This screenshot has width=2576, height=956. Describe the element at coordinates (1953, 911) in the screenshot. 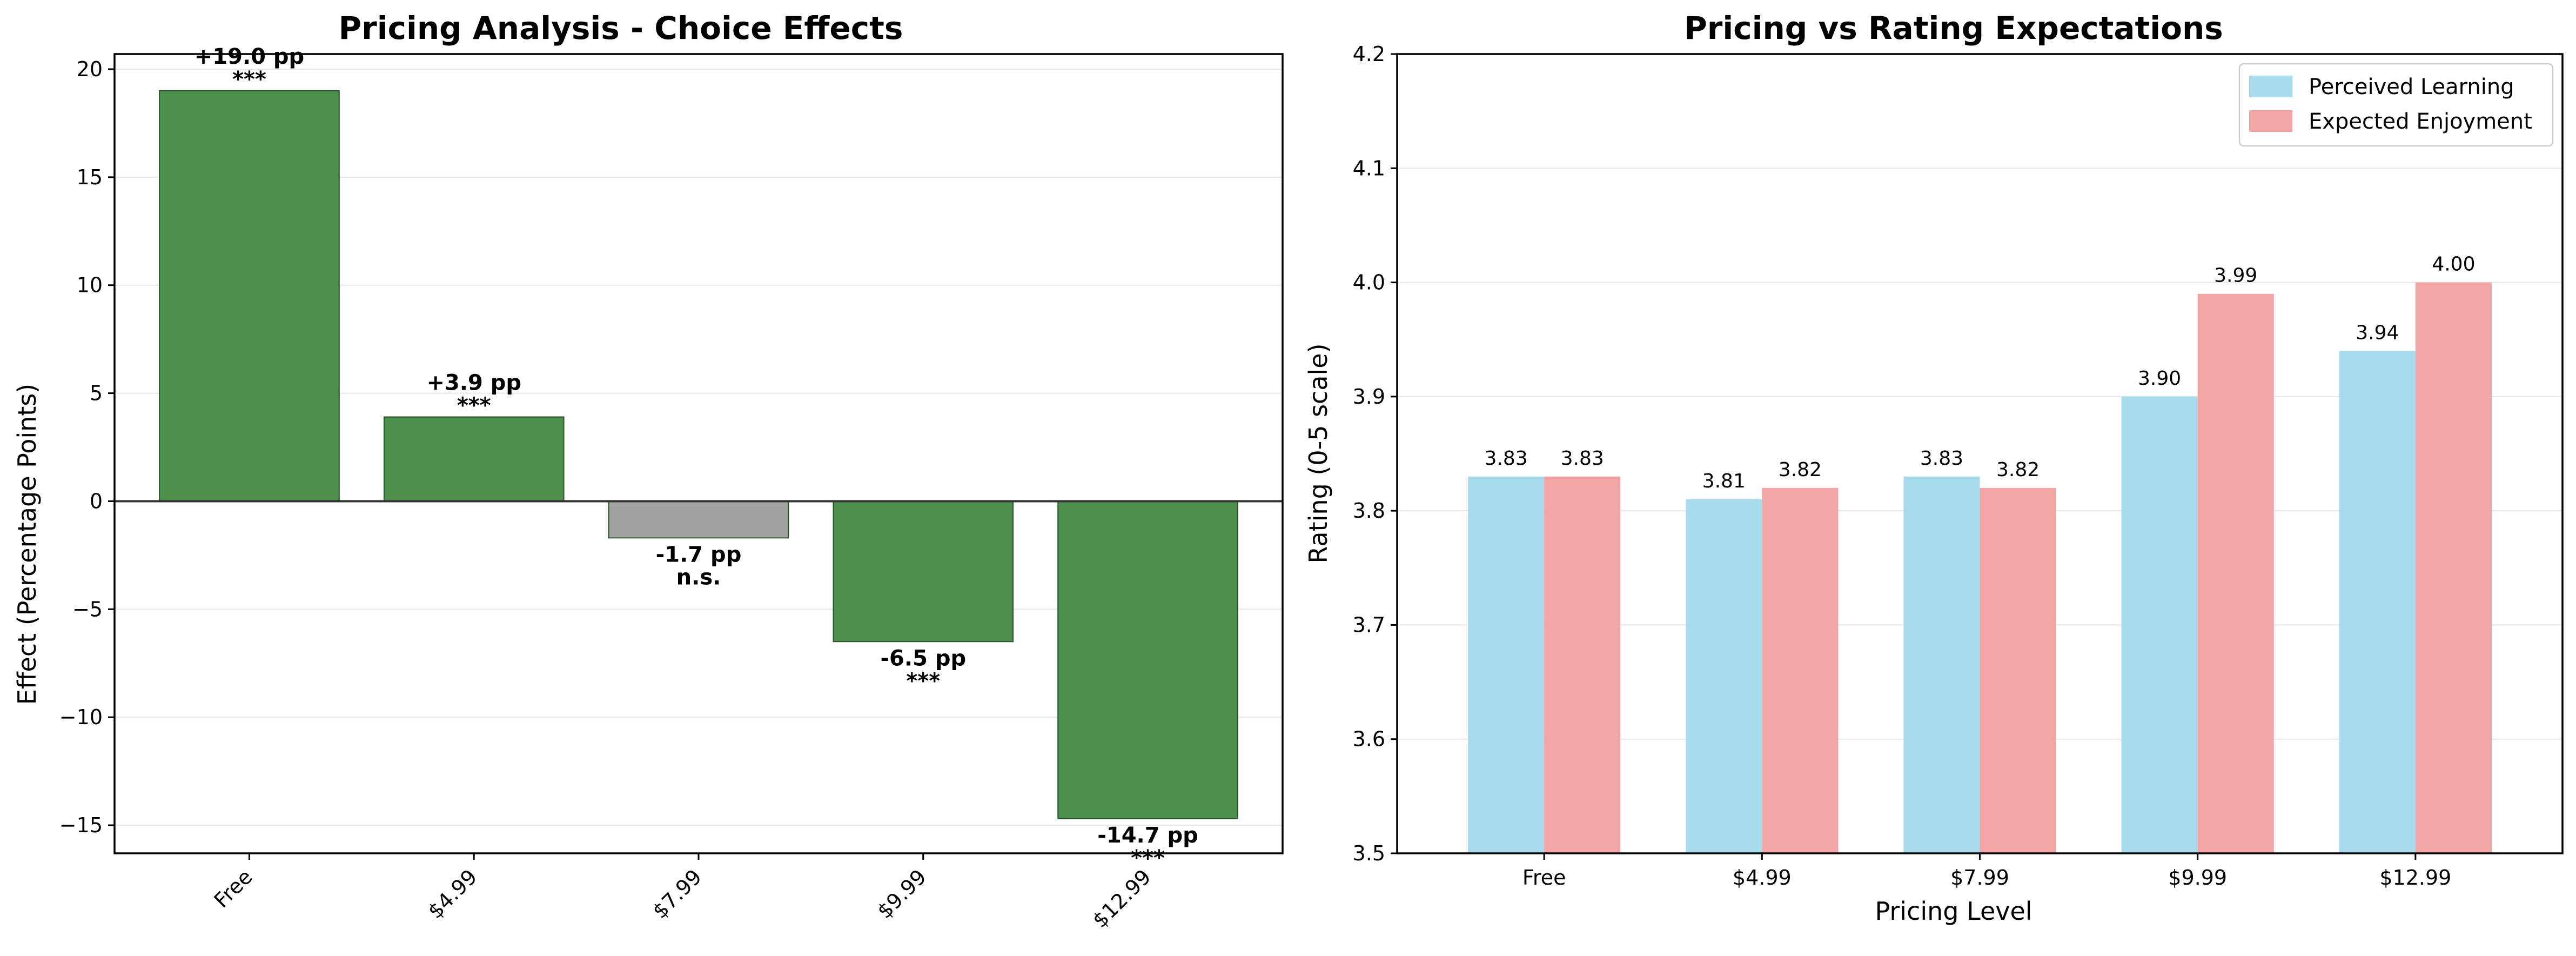

I see `right-x-axis-label: Pricing Level` at that location.